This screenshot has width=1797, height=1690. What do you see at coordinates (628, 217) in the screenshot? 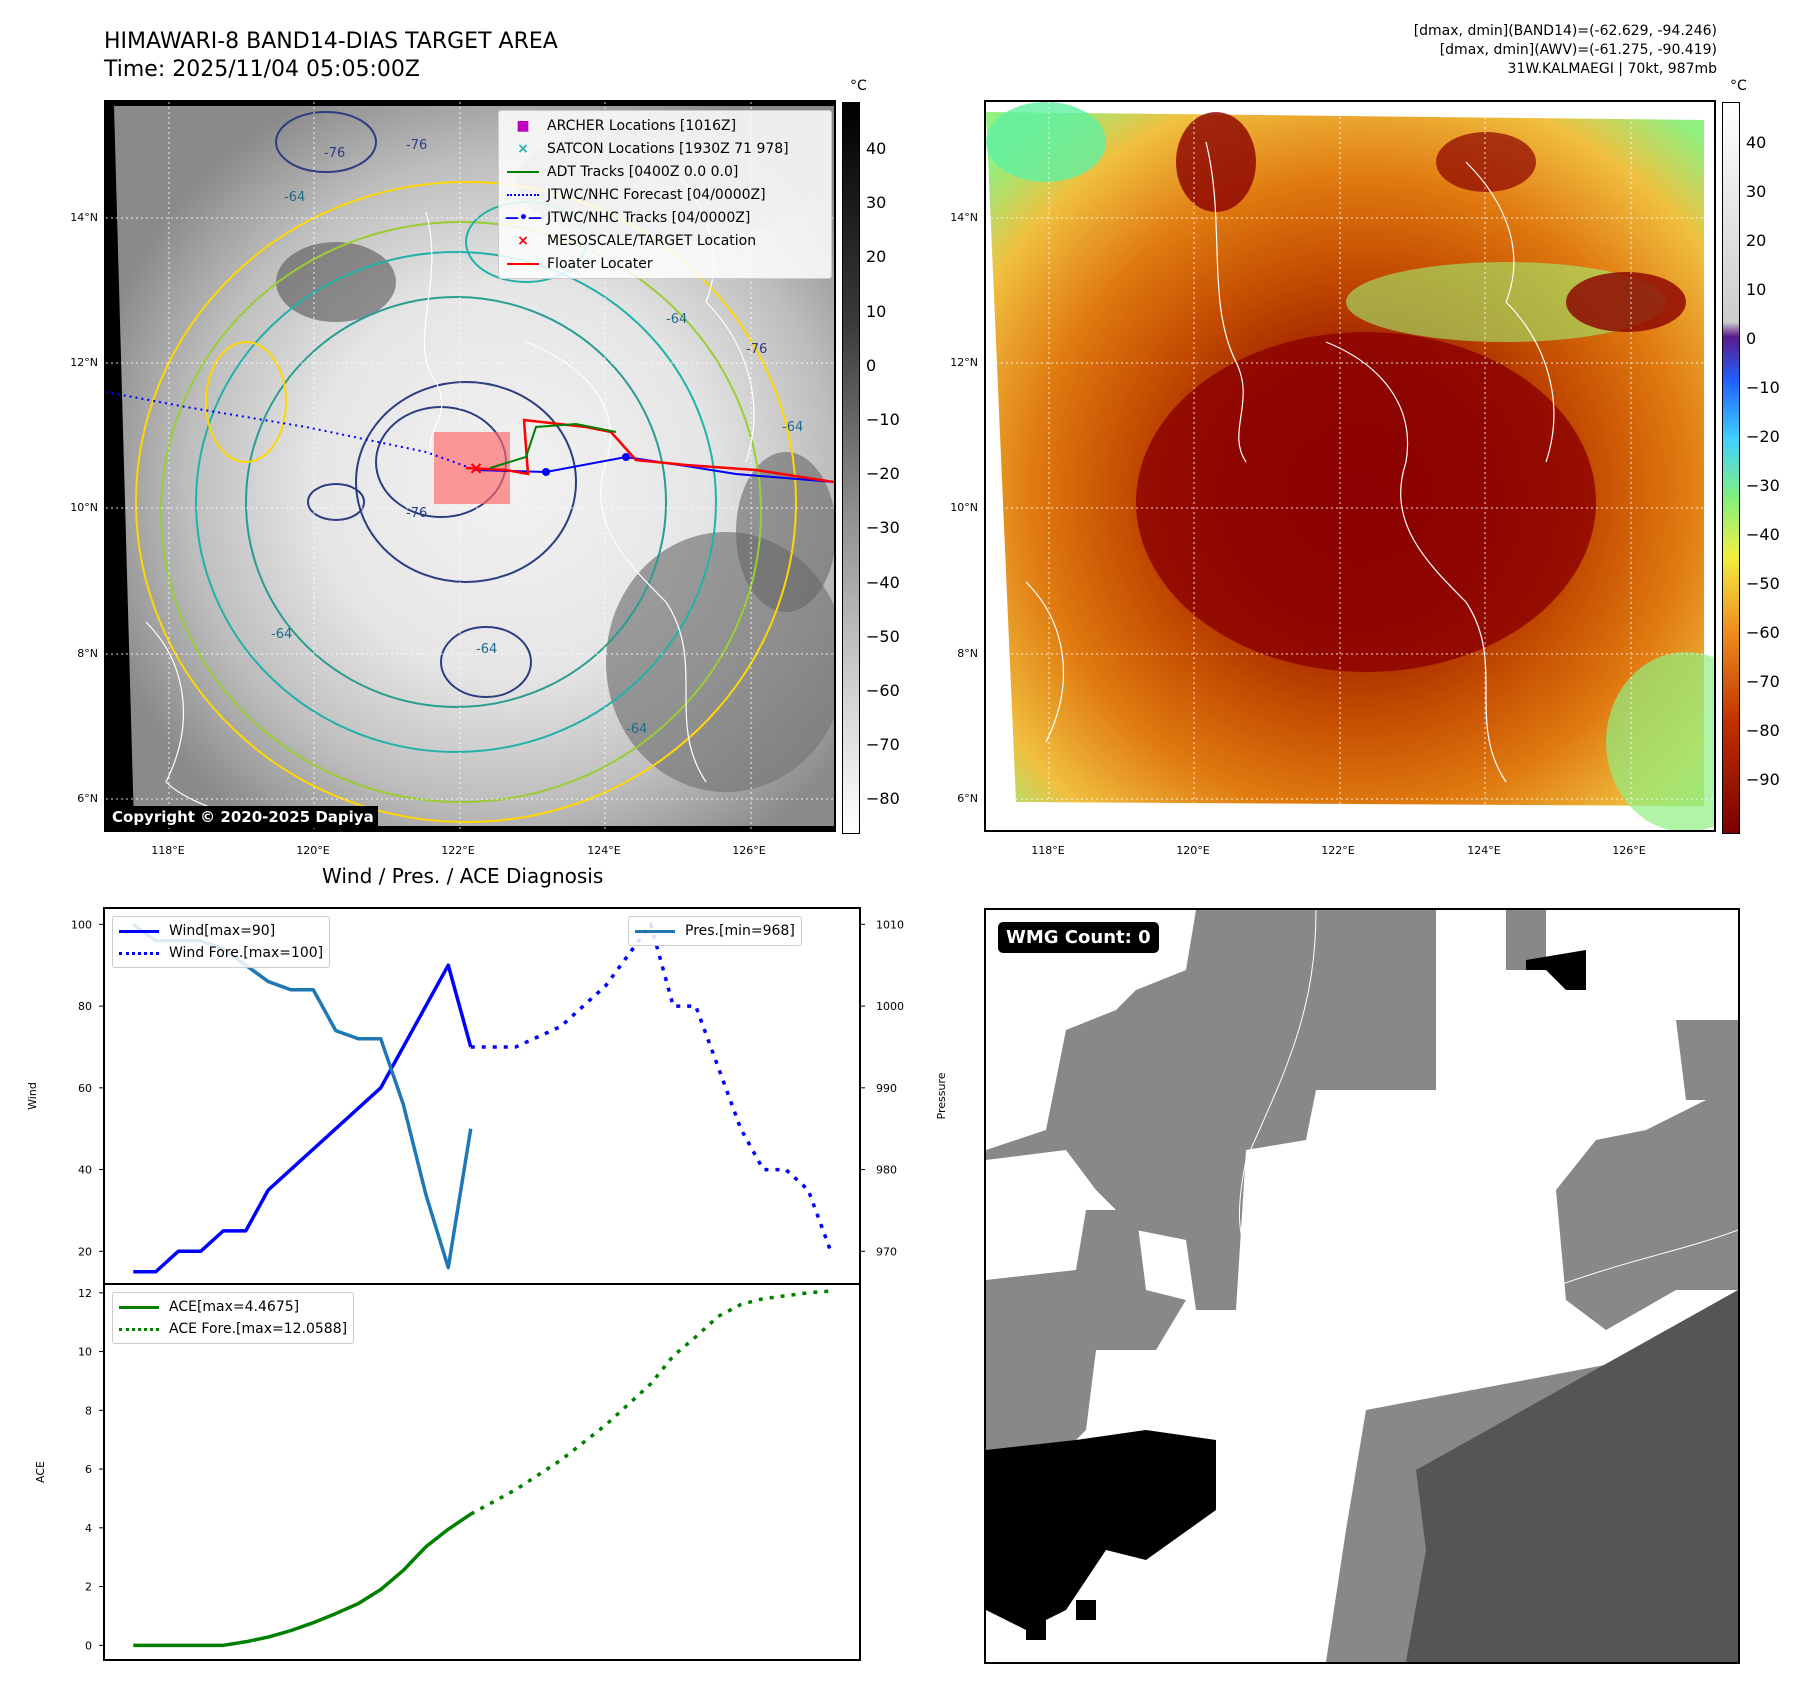
I see `legend-tracks: —•— JTWC/NHC Tracks [04/0000Z]` at bounding box center [628, 217].